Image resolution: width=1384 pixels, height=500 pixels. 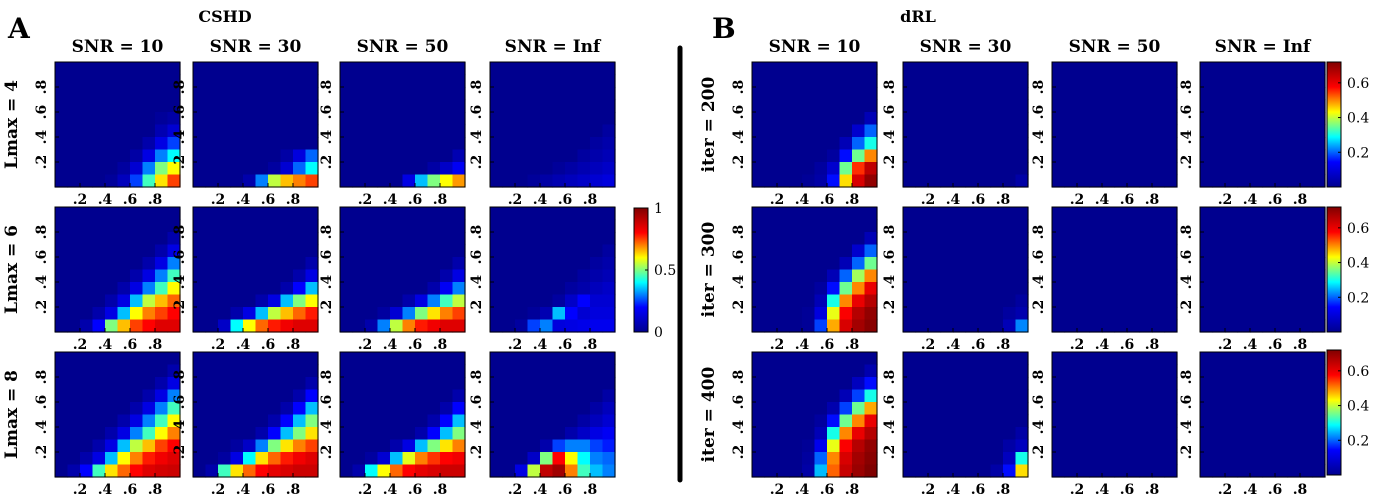 I want to click on y-tick-label: .8, so click(x=739, y=232).